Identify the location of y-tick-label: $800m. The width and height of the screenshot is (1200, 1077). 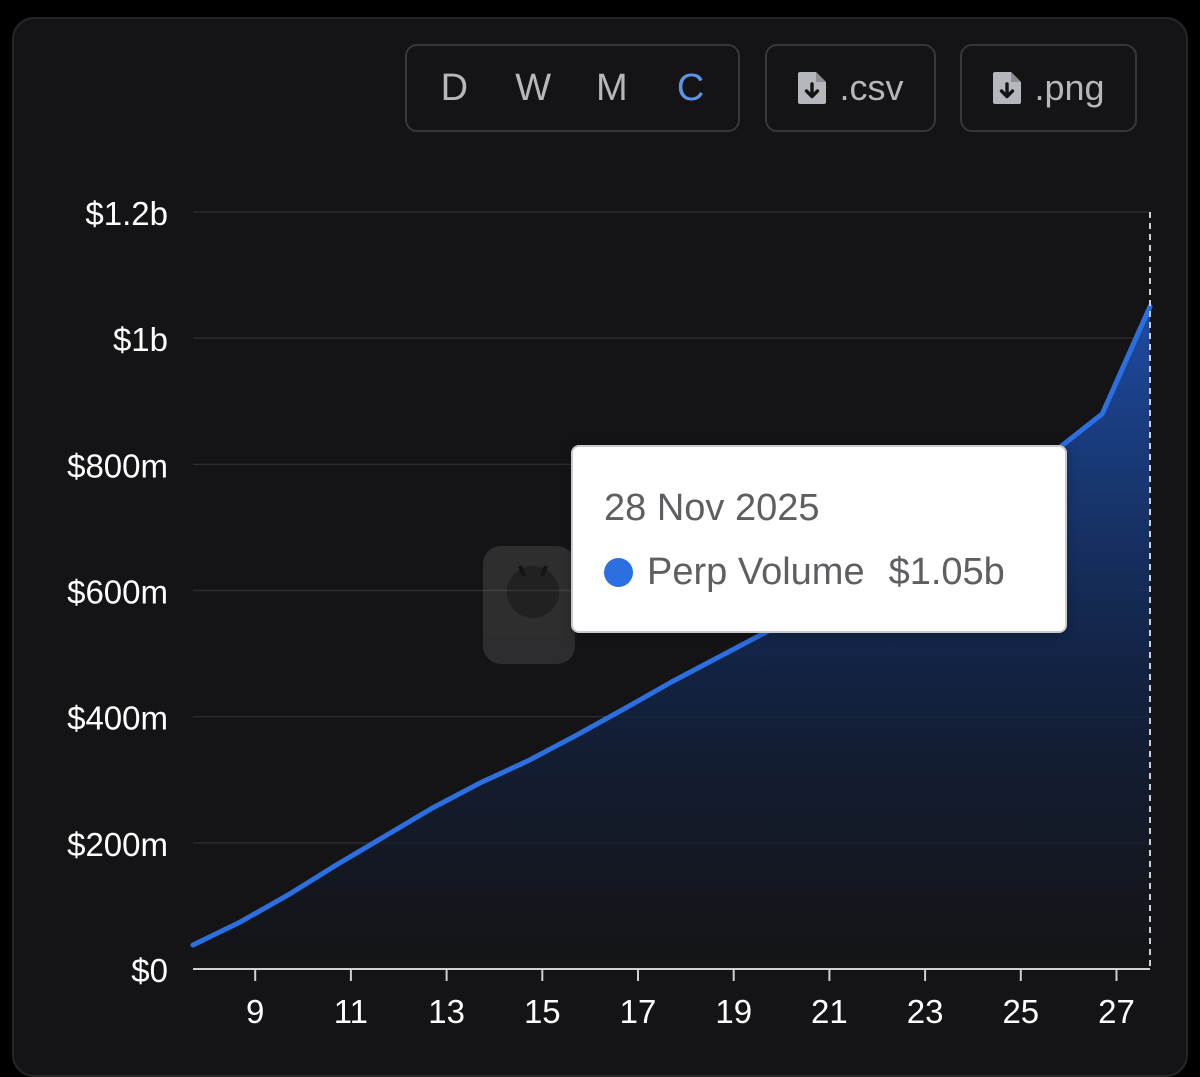
(117, 465).